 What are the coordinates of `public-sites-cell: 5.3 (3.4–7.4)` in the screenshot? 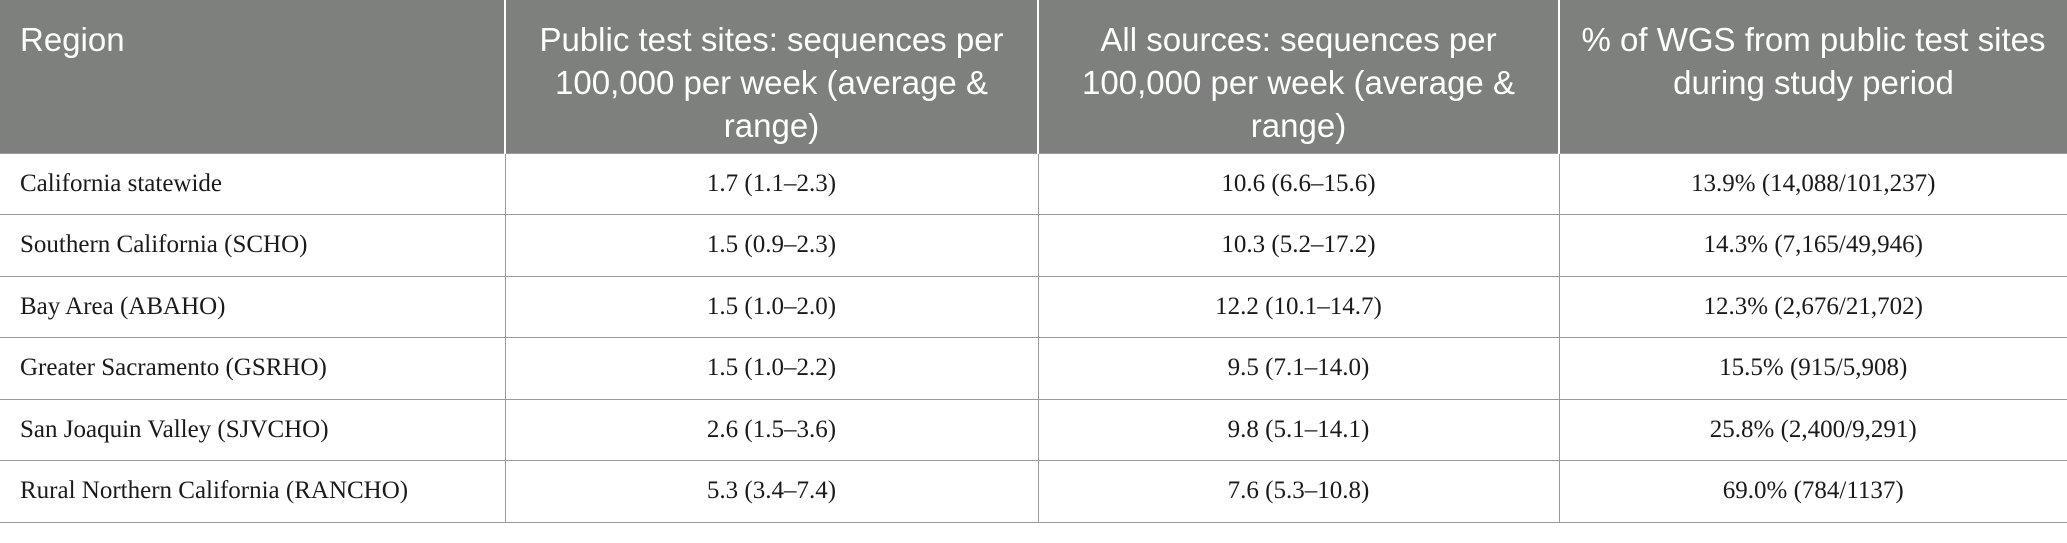 It's located at (771, 491).